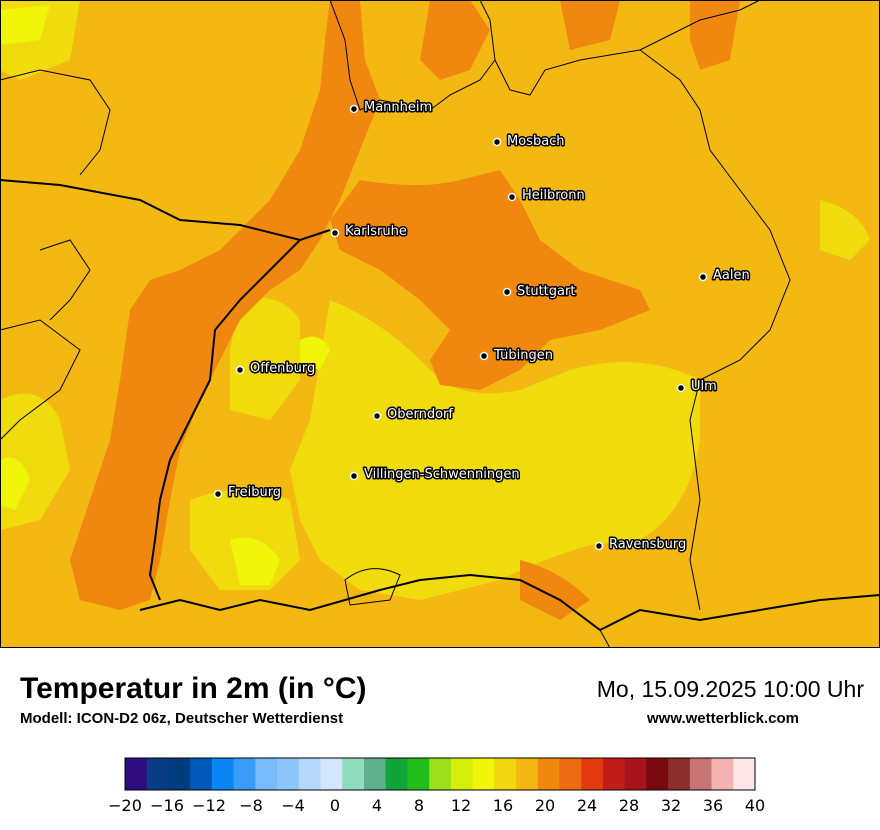  What do you see at coordinates (587, 805) in the screenshot?
I see `legend-tick-label: 24` at bounding box center [587, 805].